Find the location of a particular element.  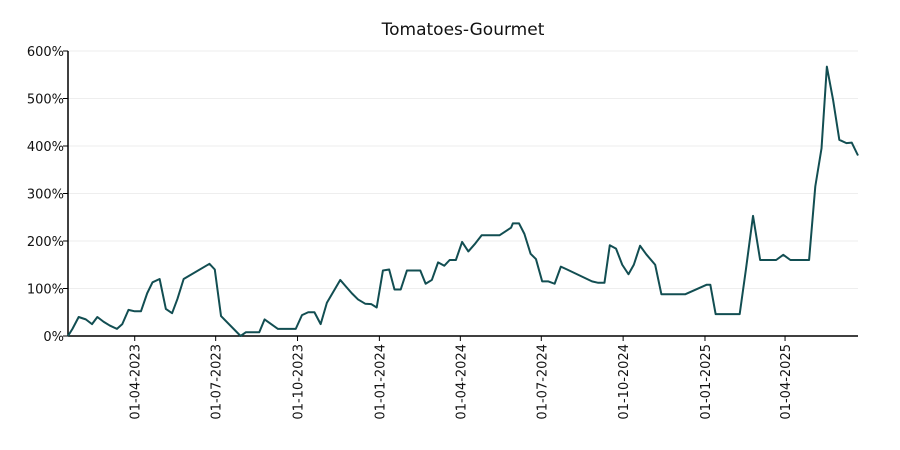

y-tick-label: 400% is located at coordinates (45, 147).